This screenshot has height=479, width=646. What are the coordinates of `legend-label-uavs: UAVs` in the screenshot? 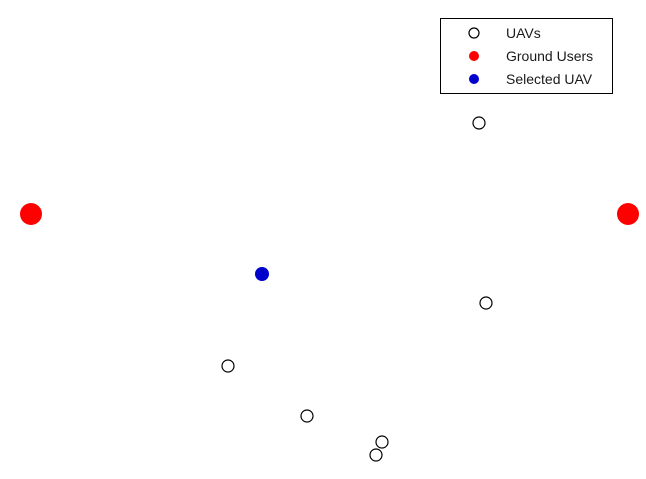 It's located at (523, 33).